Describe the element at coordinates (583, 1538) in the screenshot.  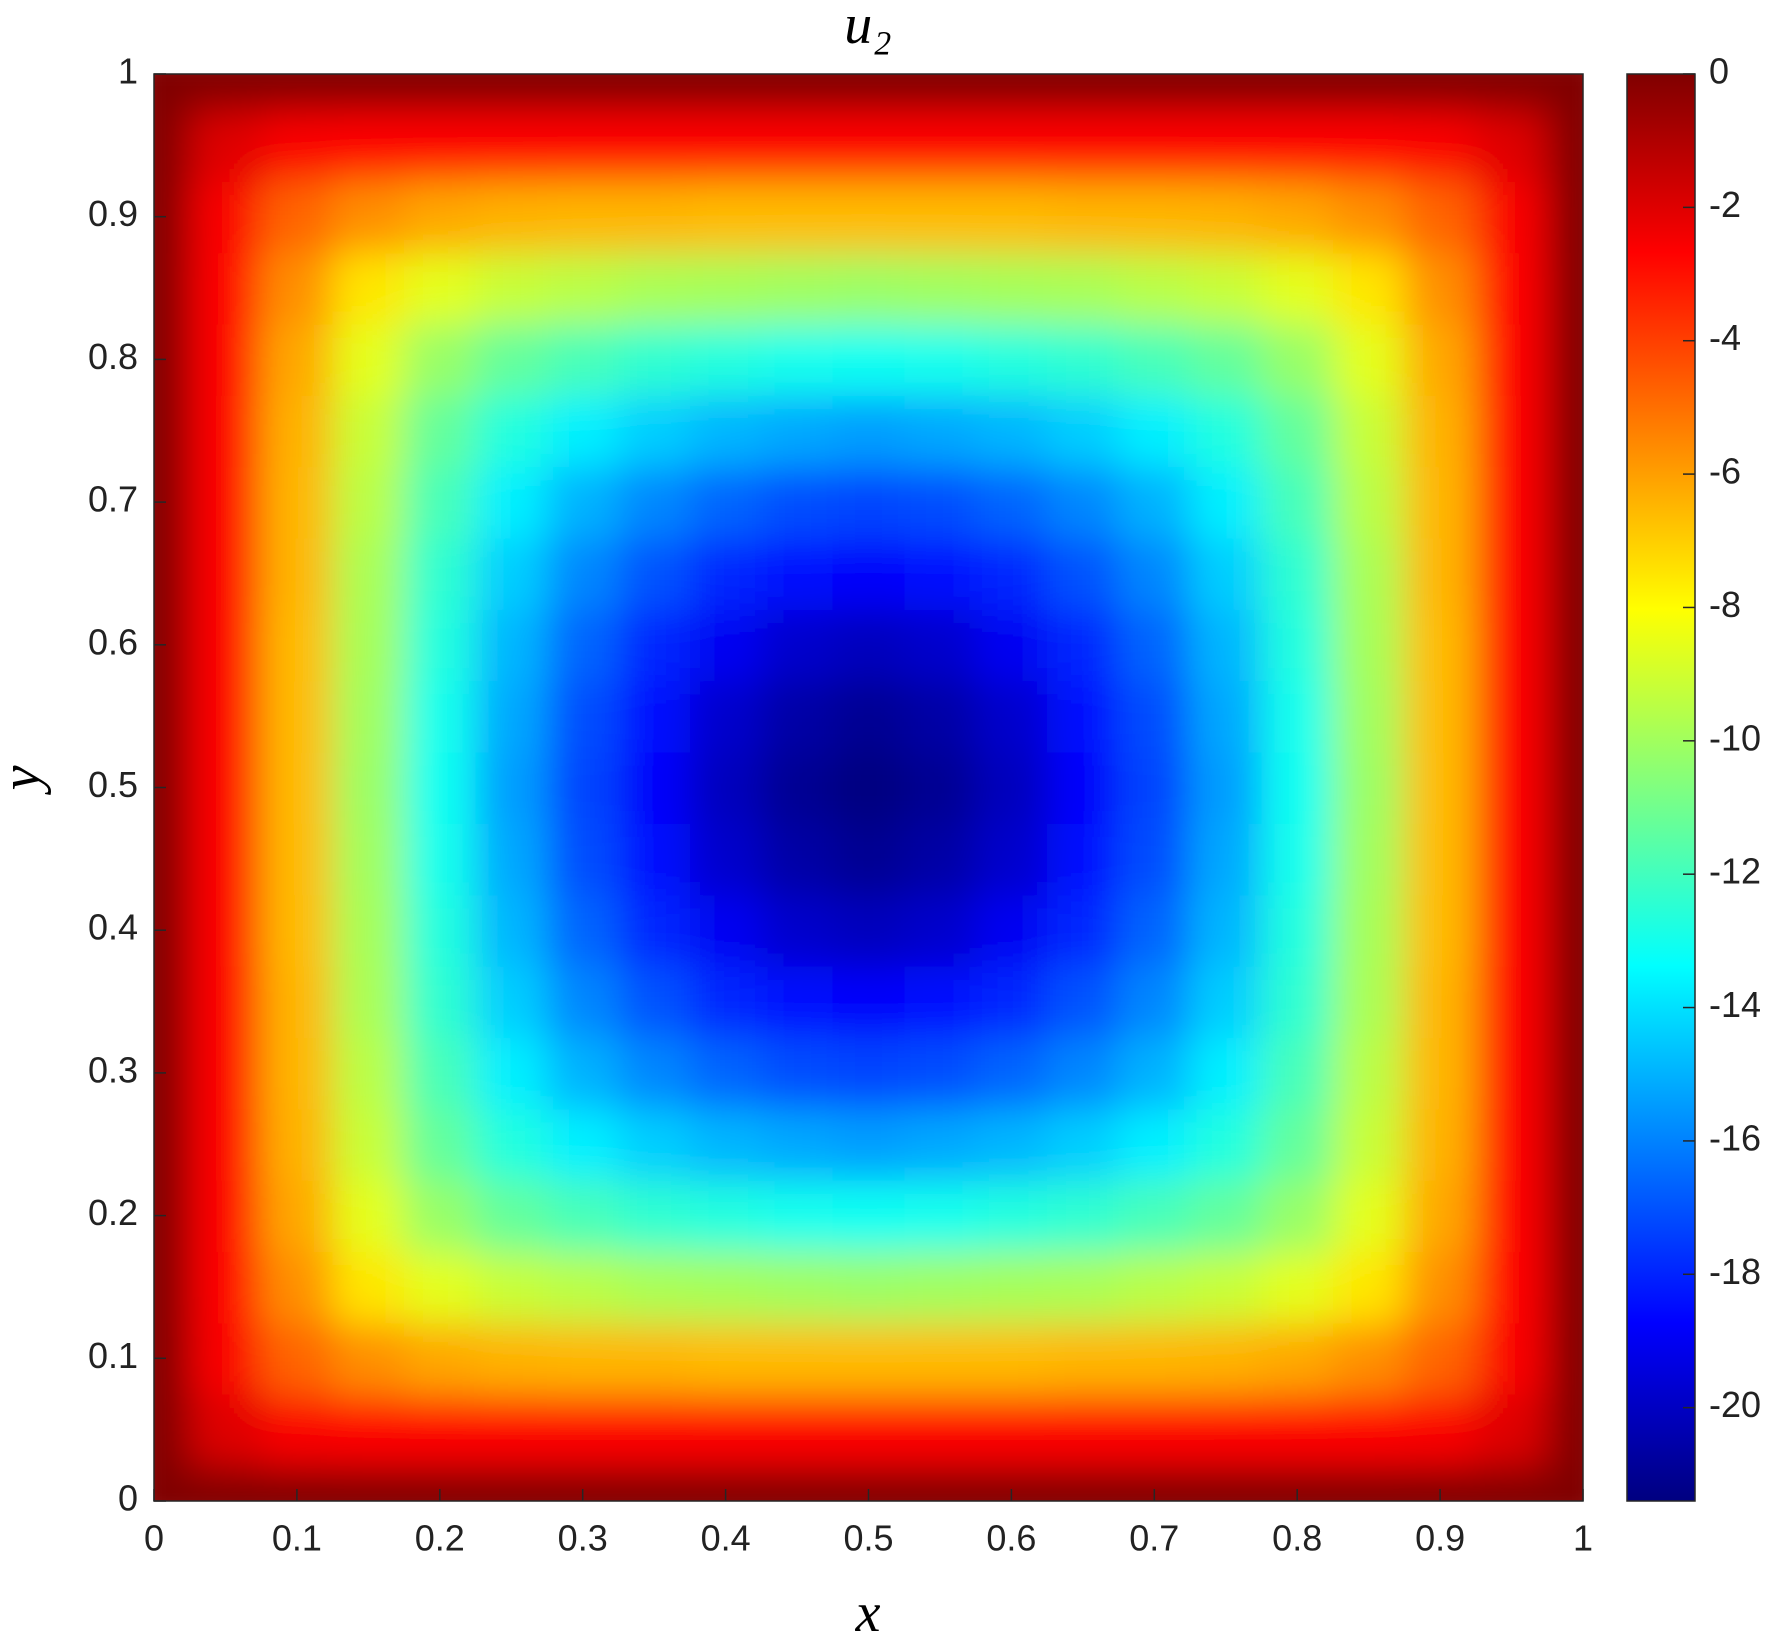
I see `x-tick-label: 0.3` at that location.